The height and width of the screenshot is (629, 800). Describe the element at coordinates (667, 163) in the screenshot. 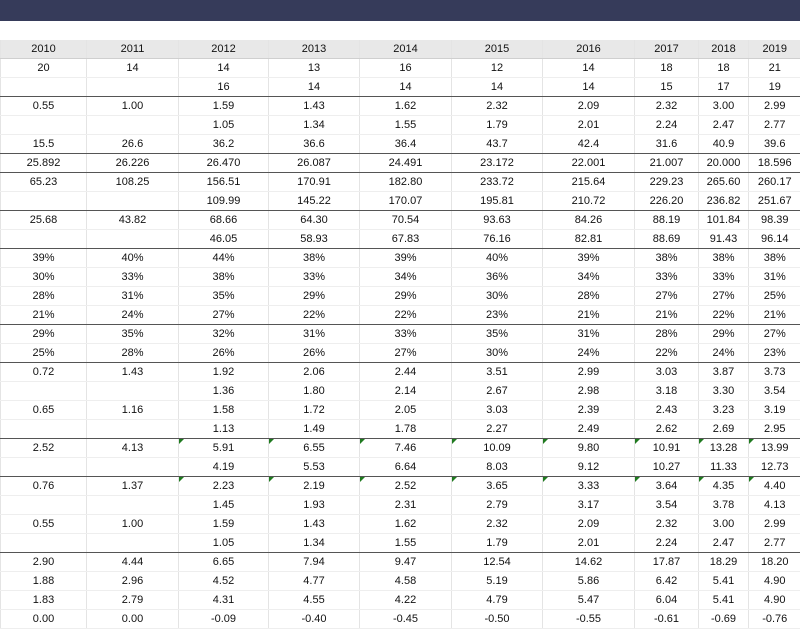

I see `table-cell: 21.007` at that location.